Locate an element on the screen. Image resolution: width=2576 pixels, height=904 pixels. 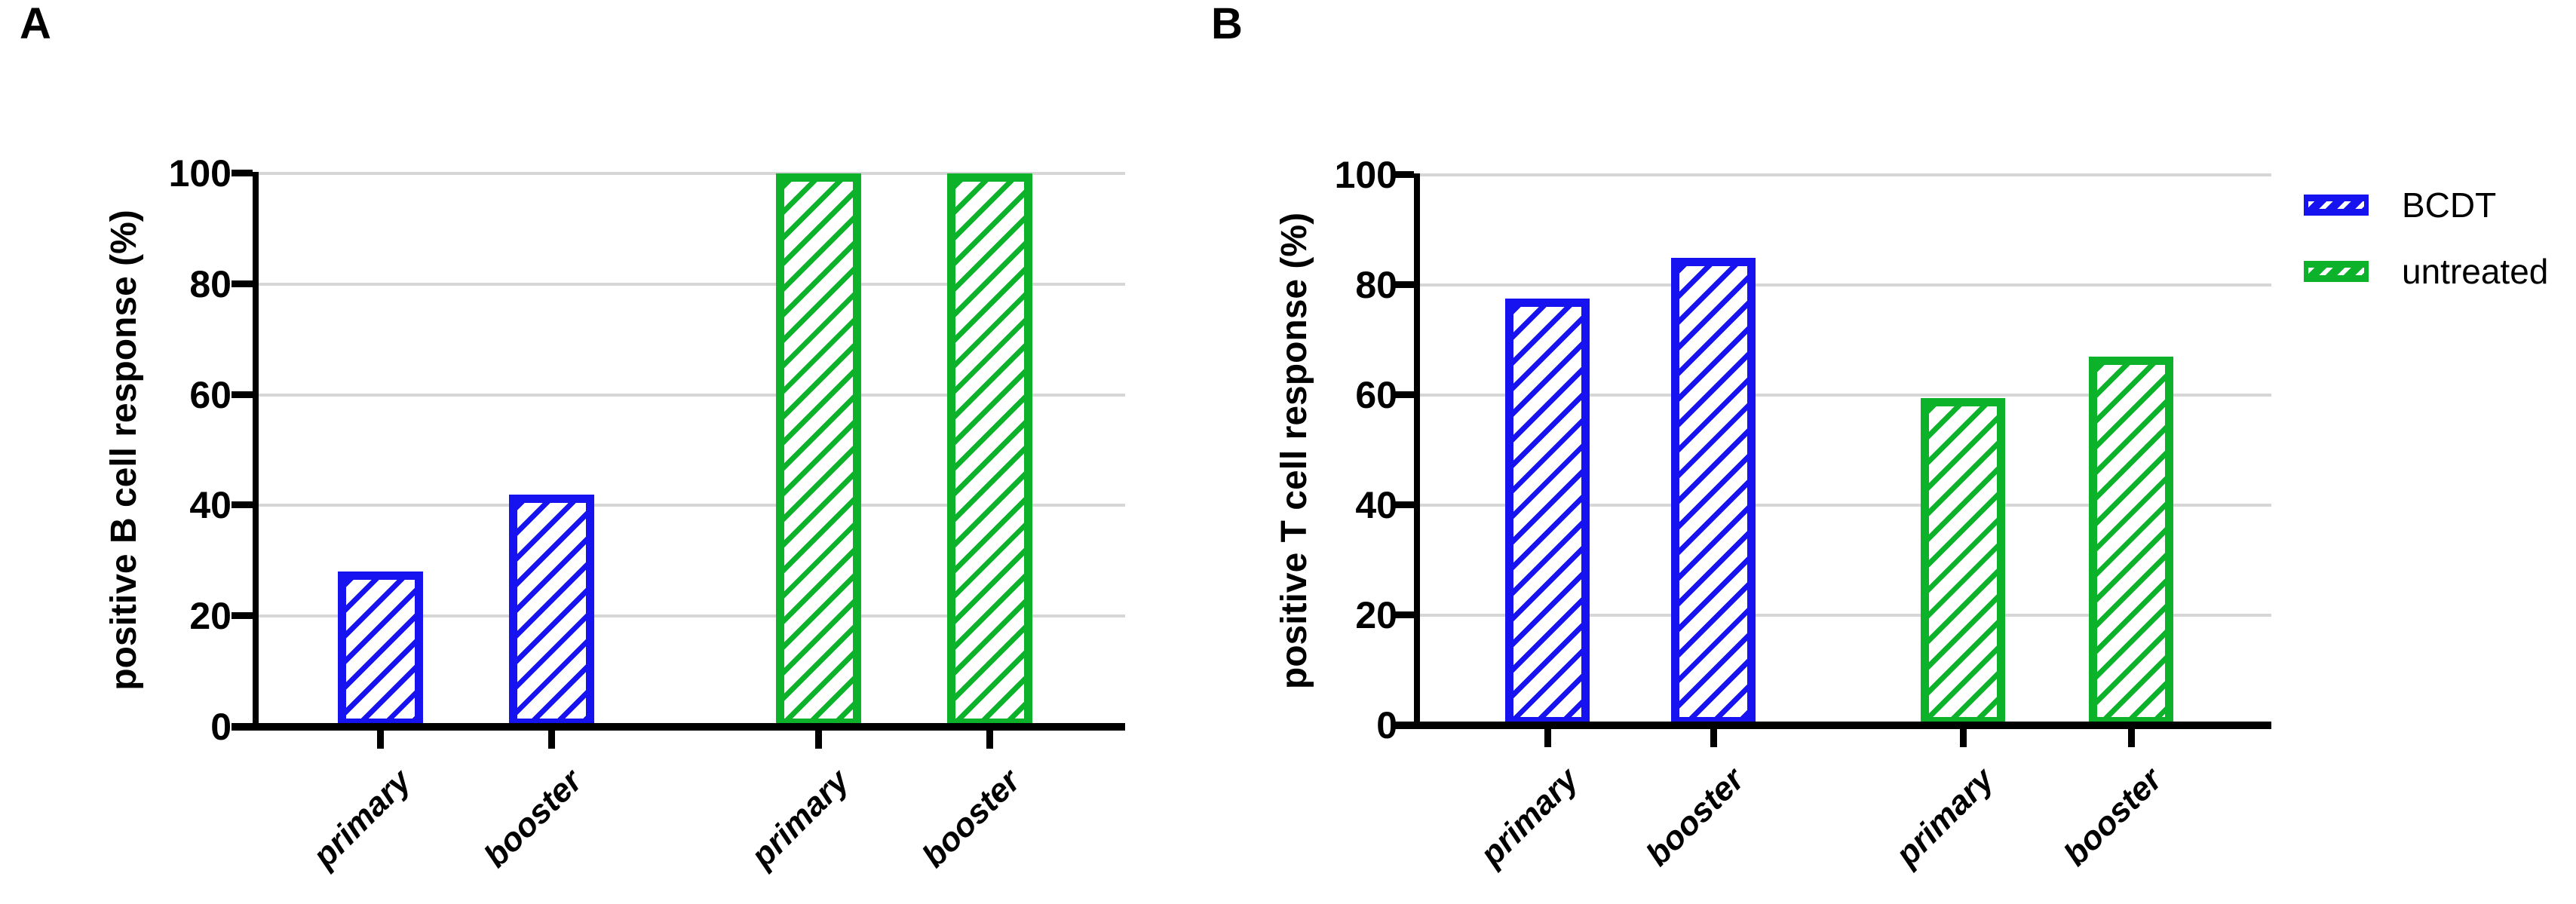
panel-a-bar-primary-BCDT is located at coordinates (380, 649).